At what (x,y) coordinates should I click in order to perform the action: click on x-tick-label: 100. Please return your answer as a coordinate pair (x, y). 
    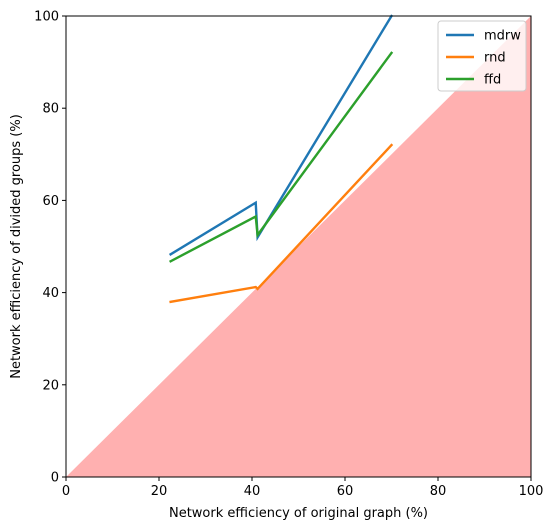
    Looking at the image, I should click on (531, 491).